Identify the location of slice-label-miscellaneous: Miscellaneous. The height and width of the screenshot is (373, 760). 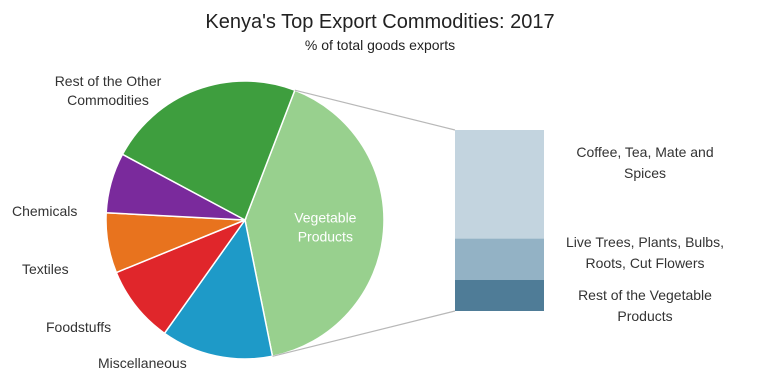
(142, 363).